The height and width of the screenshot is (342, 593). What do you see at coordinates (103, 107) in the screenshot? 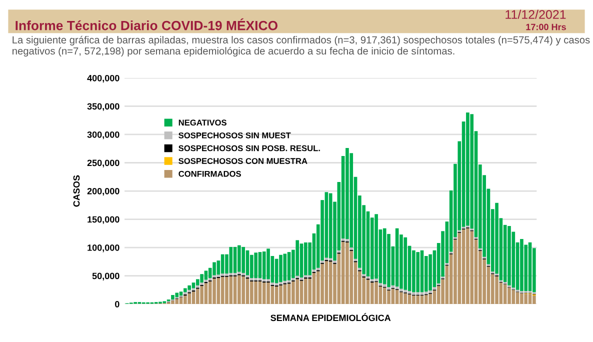
I see `y-tick-label: 350,000` at bounding box center [103, 107].